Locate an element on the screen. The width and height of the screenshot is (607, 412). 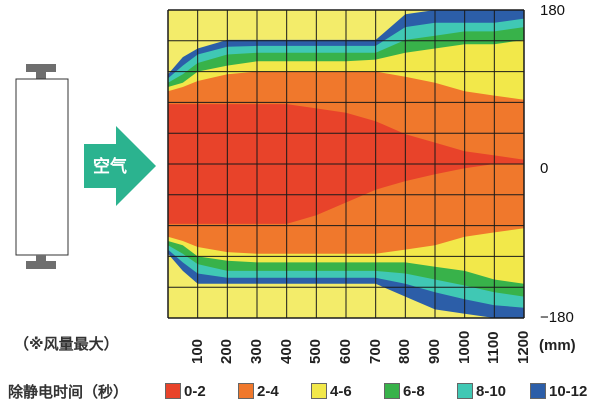
device-body is located at coordinates (42, 167).